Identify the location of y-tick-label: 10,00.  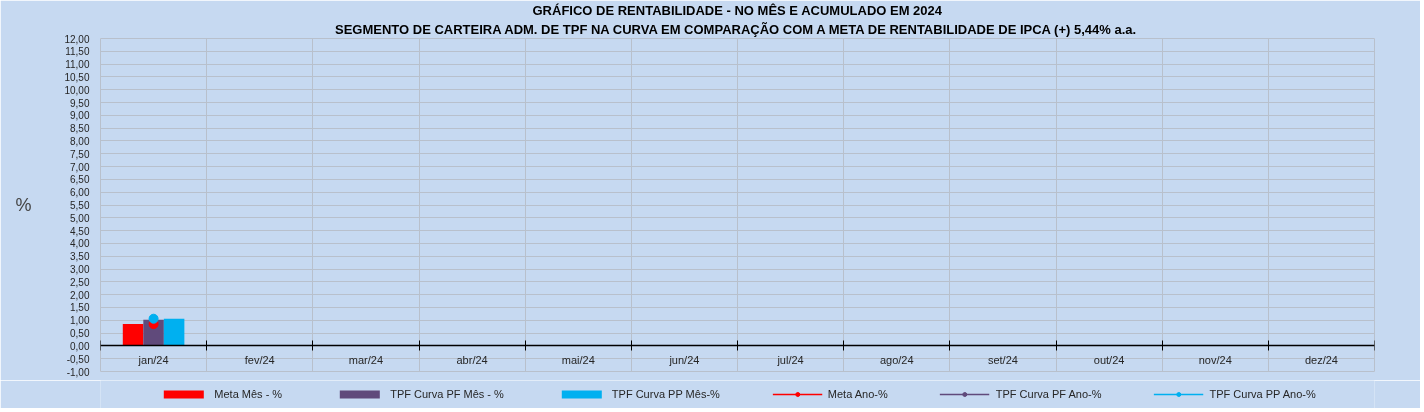
(77, 90).